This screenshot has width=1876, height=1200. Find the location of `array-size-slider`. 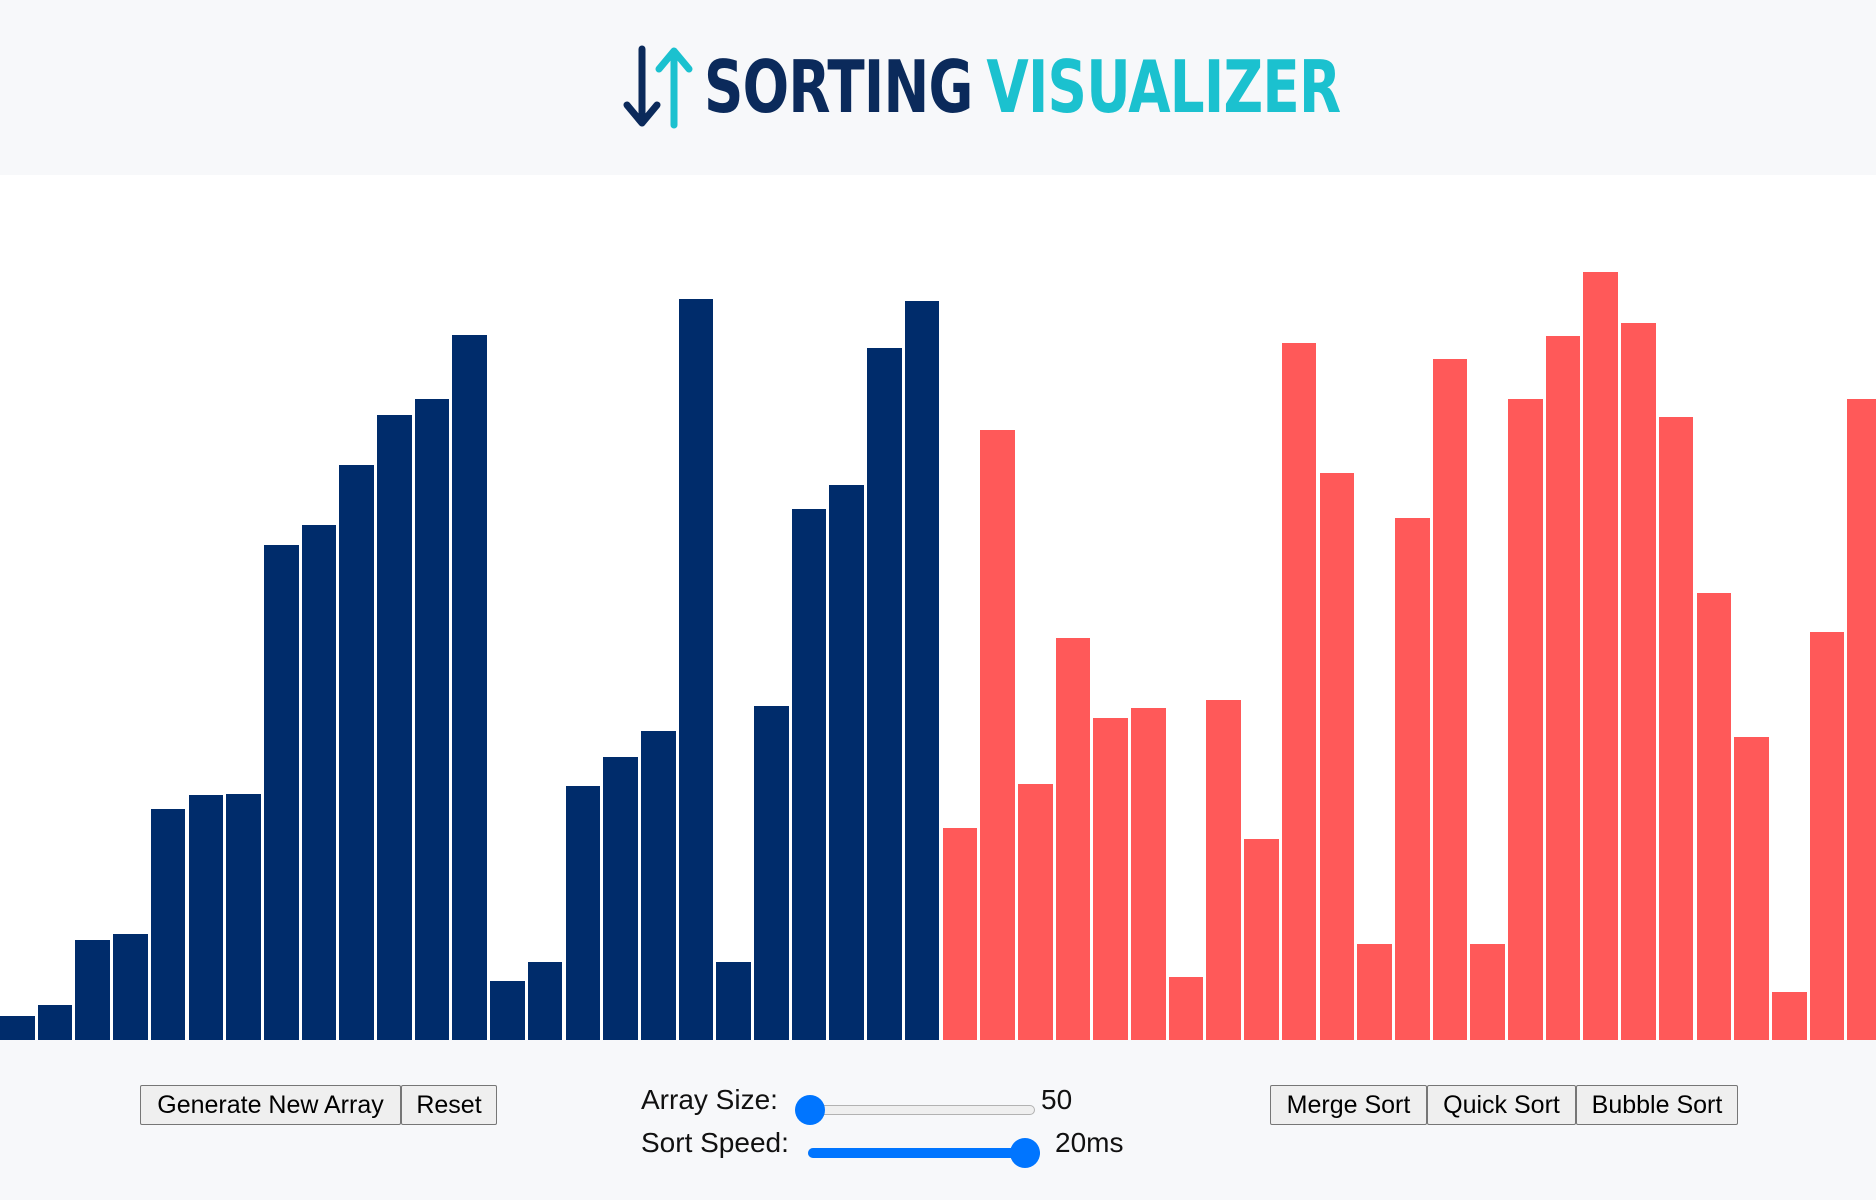

array-size-slider is located at coordinates (915, 1110).